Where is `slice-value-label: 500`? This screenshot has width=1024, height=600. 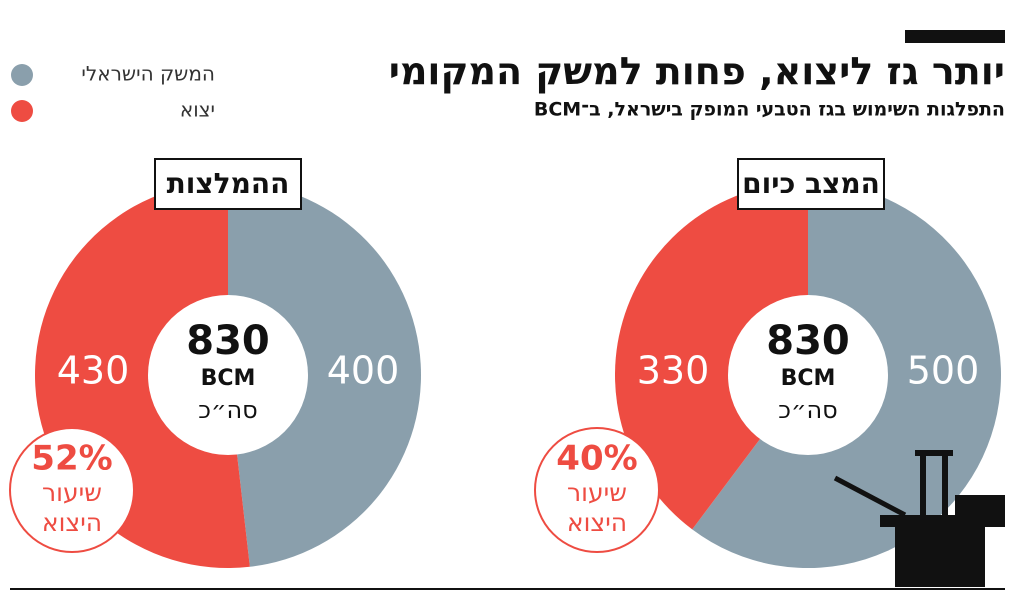
slice-value-label: 500 is located at coordinates (943, 371).